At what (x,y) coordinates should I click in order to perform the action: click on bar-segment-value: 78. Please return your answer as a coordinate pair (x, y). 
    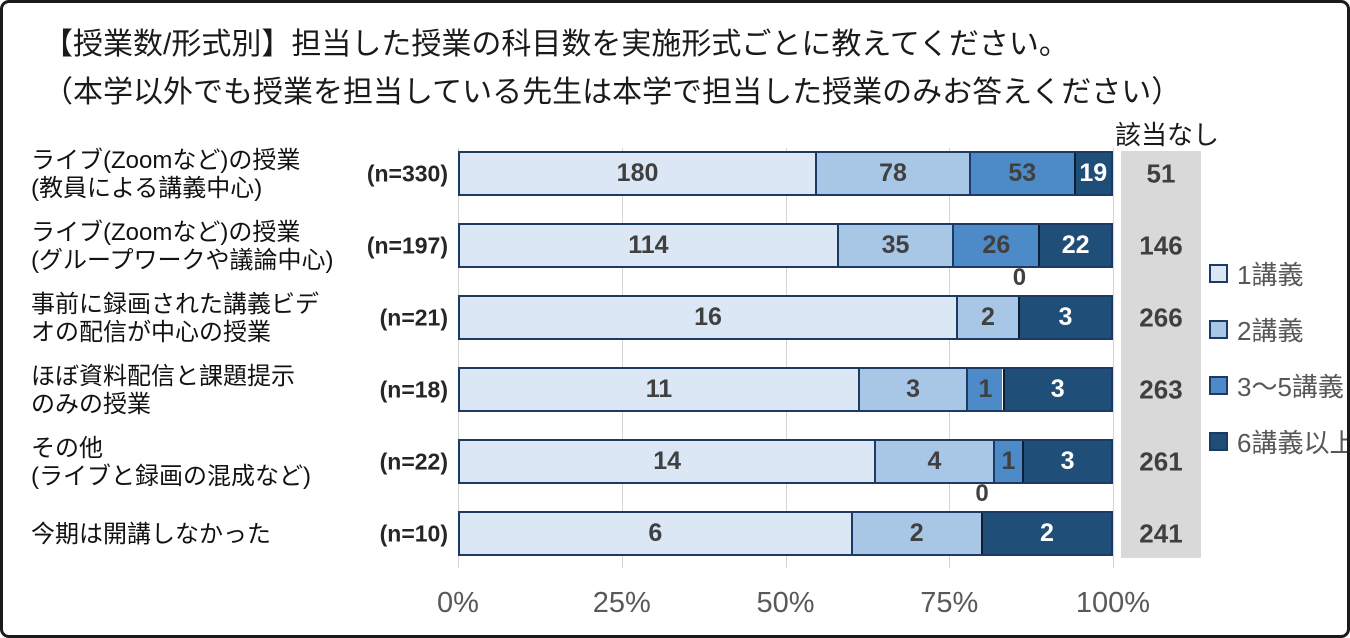
    Looking at the image, I should click on (893, 173).